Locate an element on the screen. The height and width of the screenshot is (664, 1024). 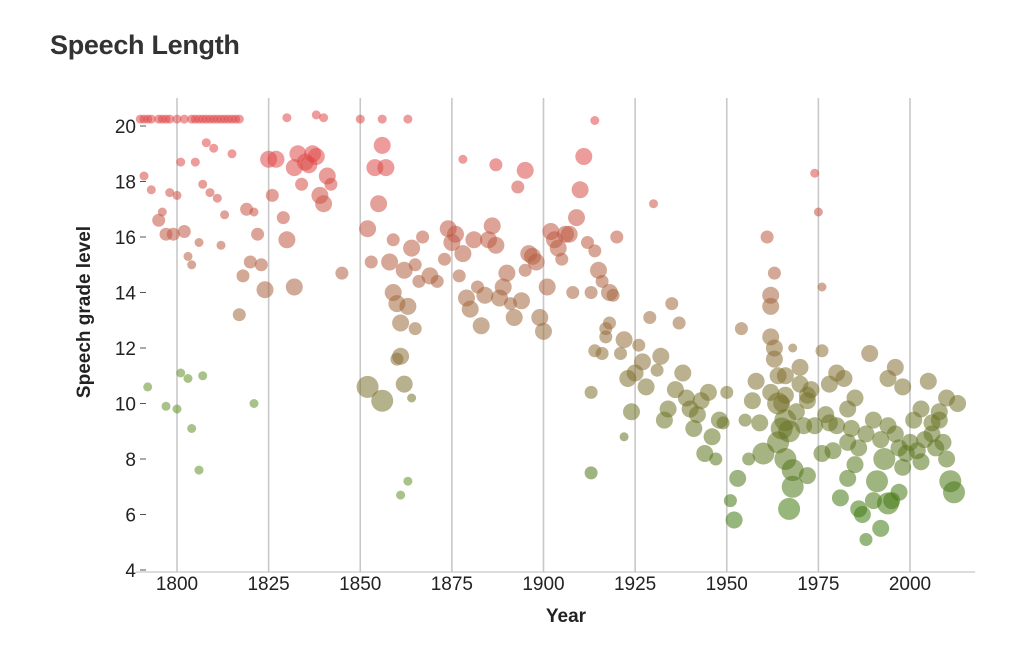
x-tick-label: 1875 is located at coordinates (452, 584).